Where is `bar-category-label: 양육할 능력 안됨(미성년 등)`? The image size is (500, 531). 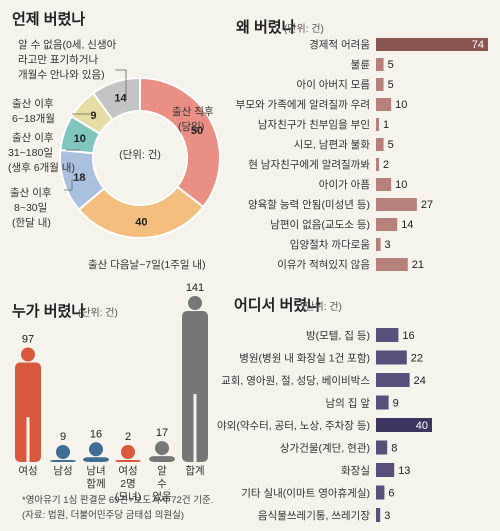 bar-category-label: 양육할 능력 안됨(미성년 등) is located at coordinates (309, 205).